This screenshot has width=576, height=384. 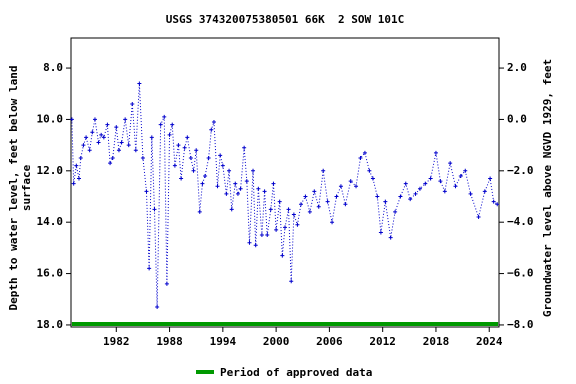 I want to click on x-tick-label: 1988, so click(x=169, y=341).